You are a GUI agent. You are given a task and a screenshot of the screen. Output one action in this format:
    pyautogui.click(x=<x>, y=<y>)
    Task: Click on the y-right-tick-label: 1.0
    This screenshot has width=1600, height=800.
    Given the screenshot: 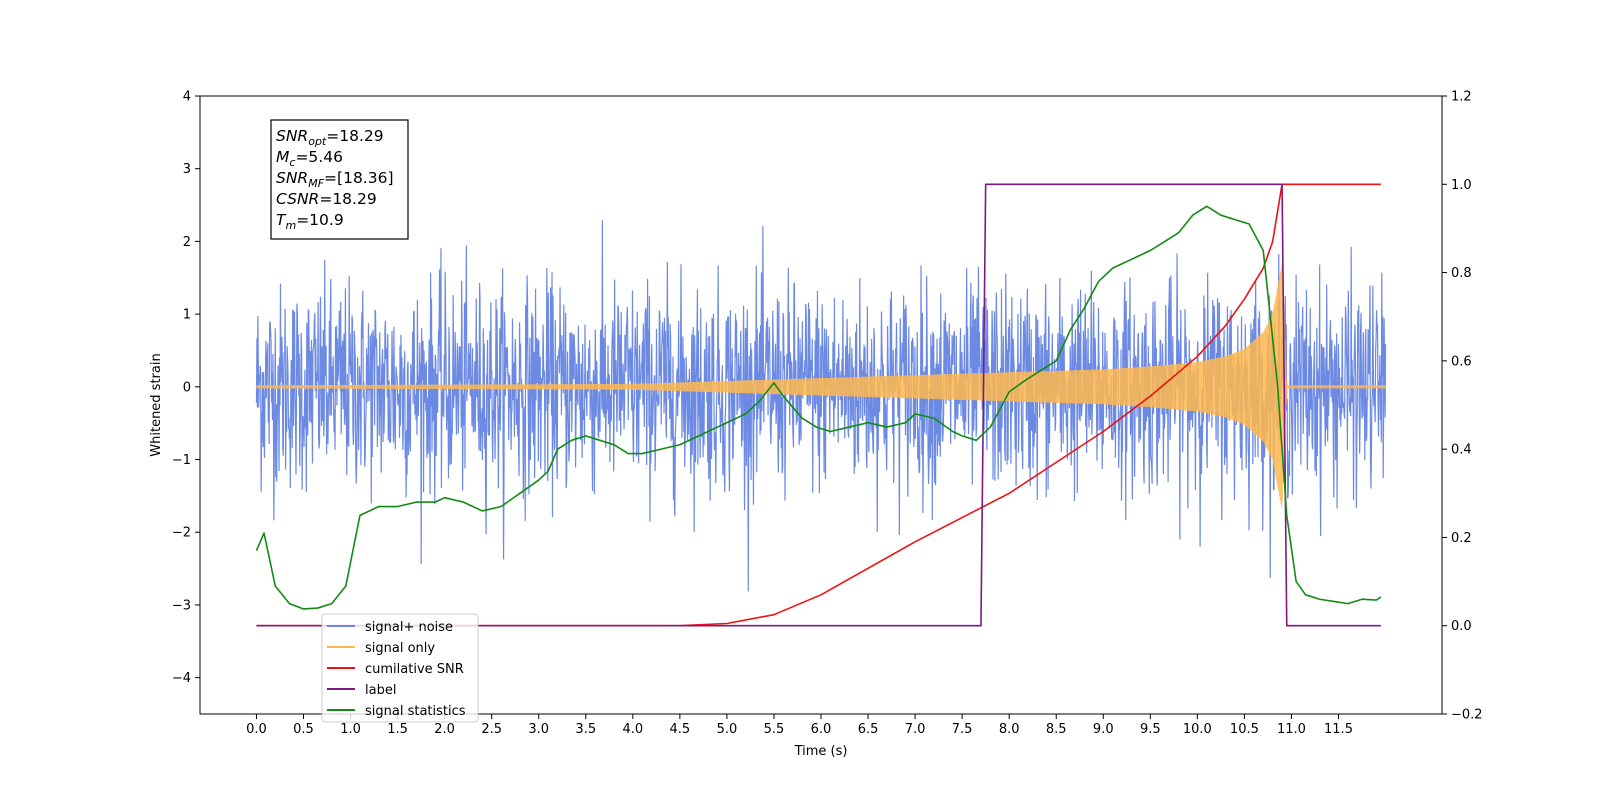 What is the action you would take?
    pyautogui.click(x=1461, y=185)
    